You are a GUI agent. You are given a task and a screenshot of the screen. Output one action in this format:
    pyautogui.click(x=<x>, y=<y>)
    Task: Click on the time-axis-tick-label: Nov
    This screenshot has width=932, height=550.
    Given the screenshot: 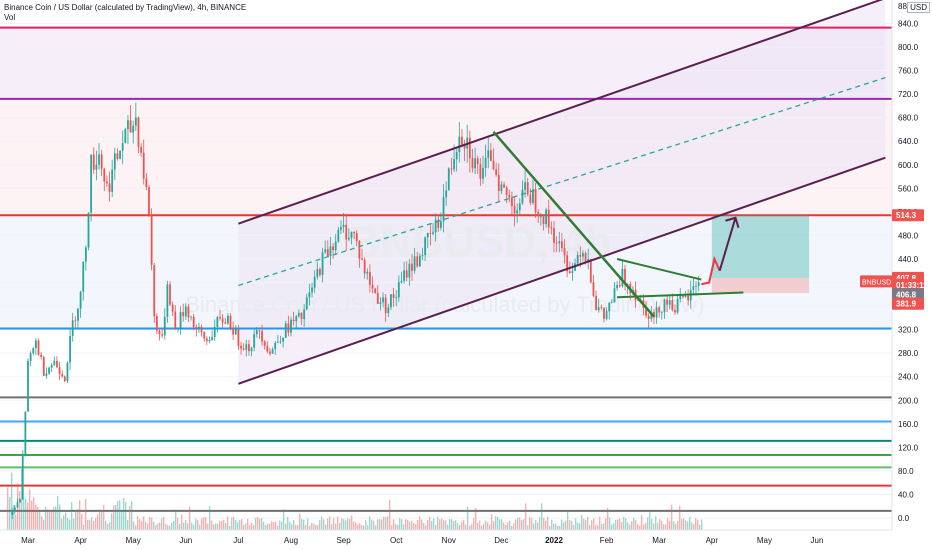 What is the action you would take?
    pyautogui.click(x=449, y=540)
    